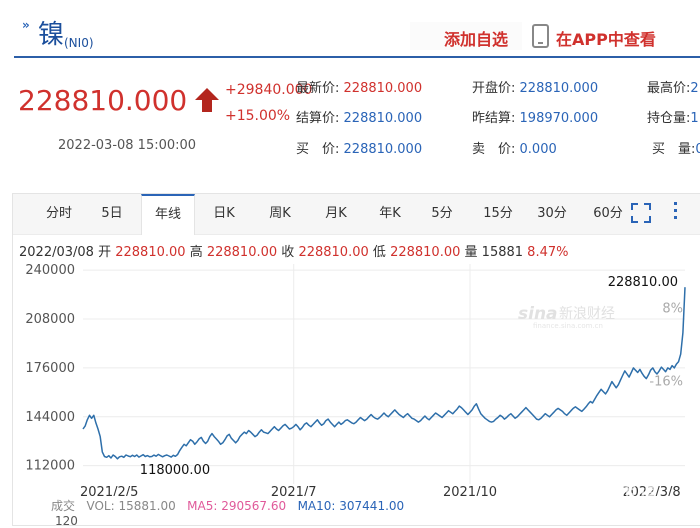  I want to click on quote-field-high: 最高价:2, so click(673, 88).